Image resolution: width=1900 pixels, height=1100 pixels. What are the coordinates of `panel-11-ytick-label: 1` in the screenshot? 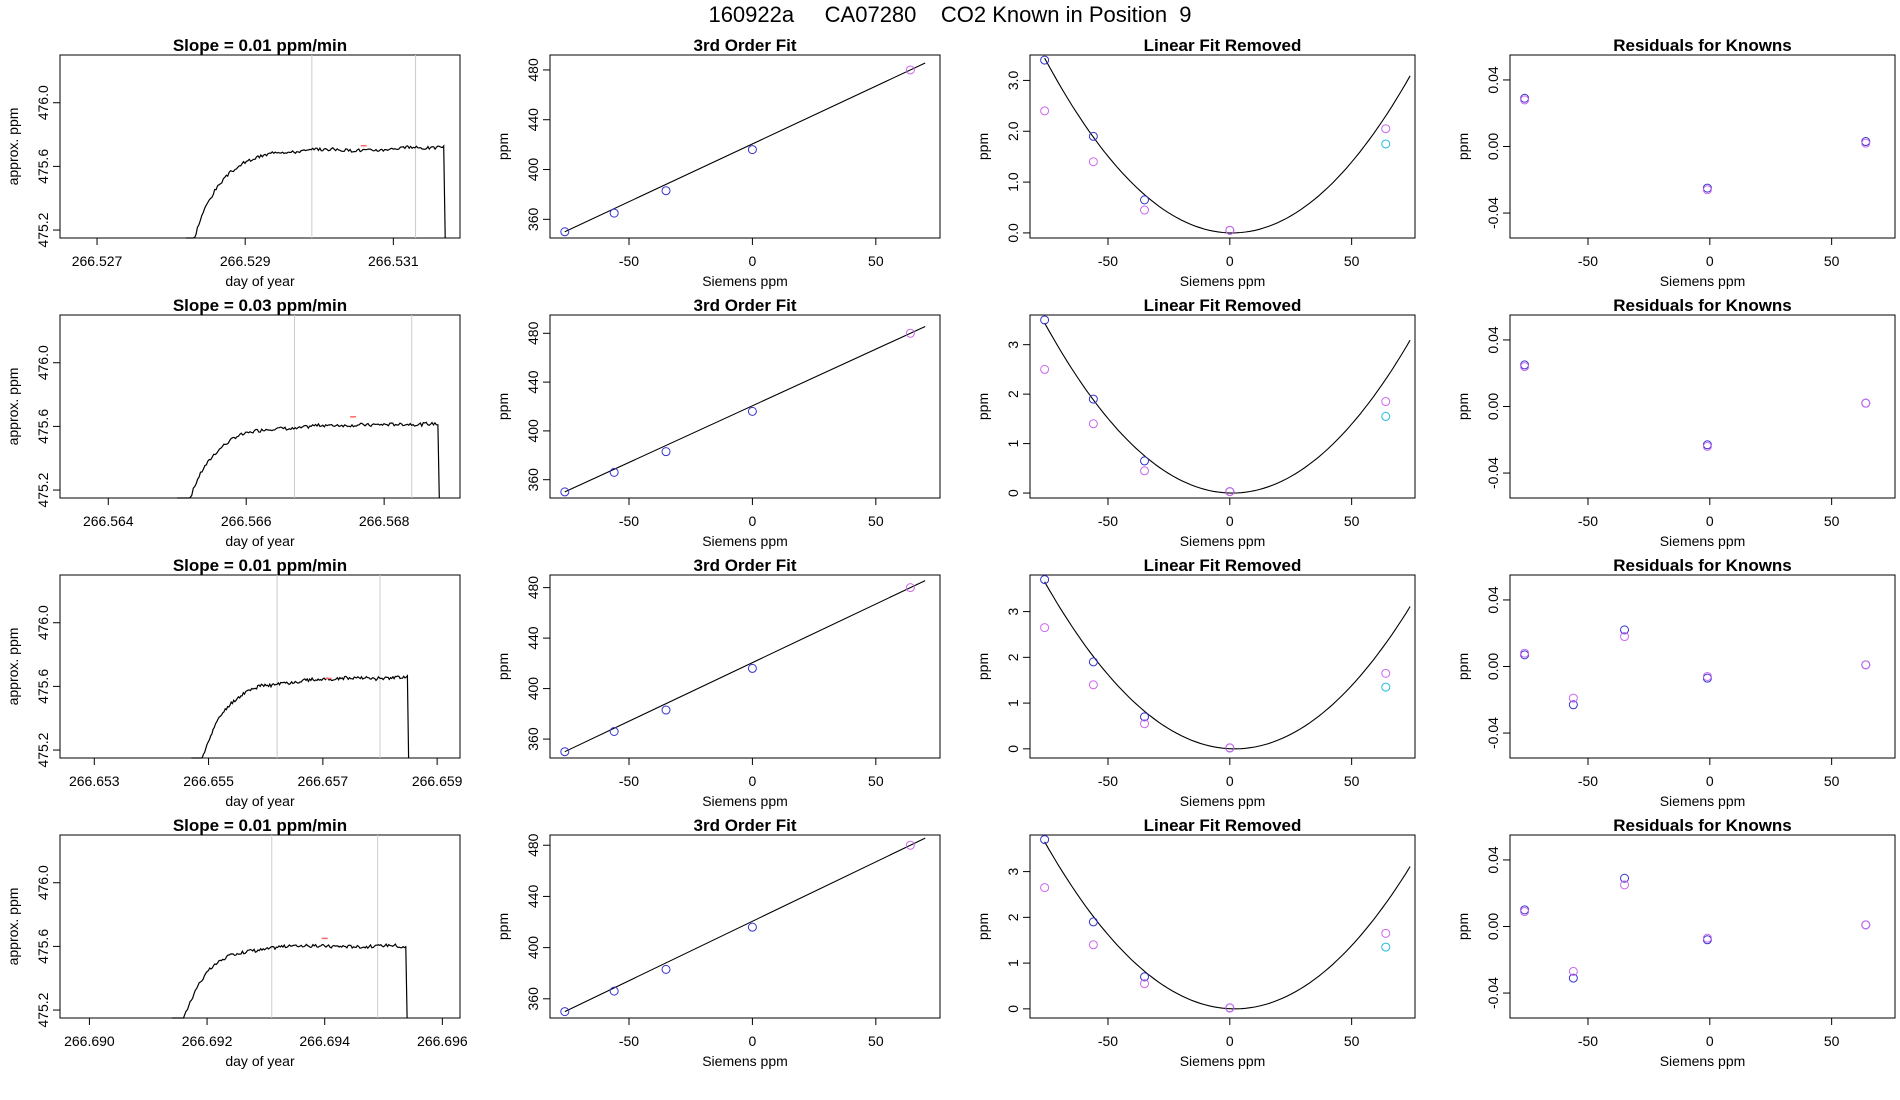 It's located at (1013, 703).